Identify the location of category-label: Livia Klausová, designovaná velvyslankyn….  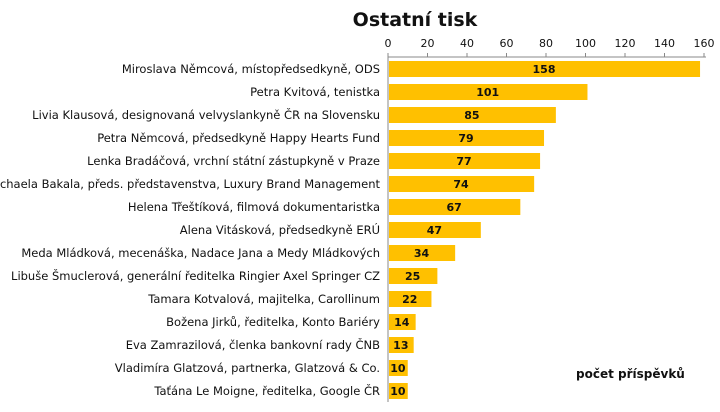
(206, 114).